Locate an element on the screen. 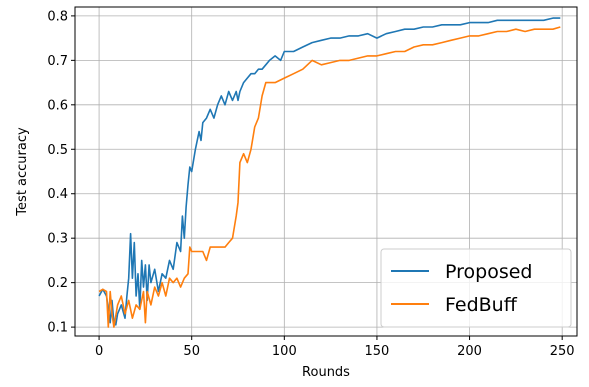 This screenshot has width=589, height=387. y-axis-ticks: 0.1 0.2 0.3 0.4 0.5 0.6 0.7 0.8 is located at coordinates (61, 172).